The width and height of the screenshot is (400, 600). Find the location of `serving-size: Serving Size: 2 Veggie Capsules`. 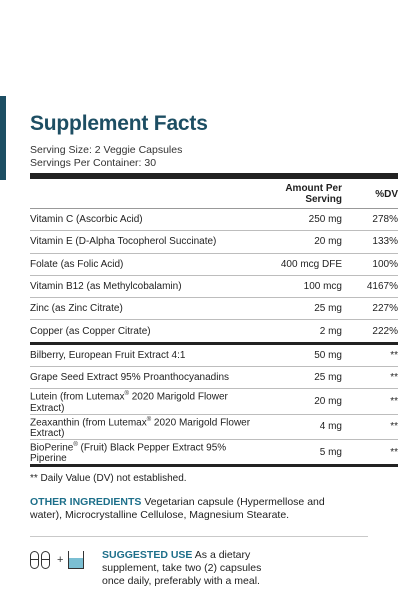

serving-size: Serving Size: 2 Veggie Capsules is located at coordinates (106, 150).